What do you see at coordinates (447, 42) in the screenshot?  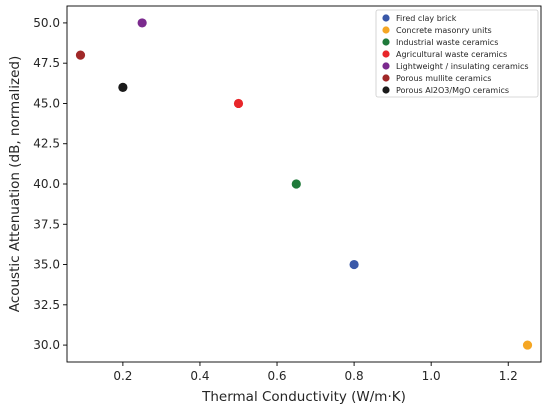 I see `legend-label: Industrial waste ceramics` at bounding box center [447, 42].